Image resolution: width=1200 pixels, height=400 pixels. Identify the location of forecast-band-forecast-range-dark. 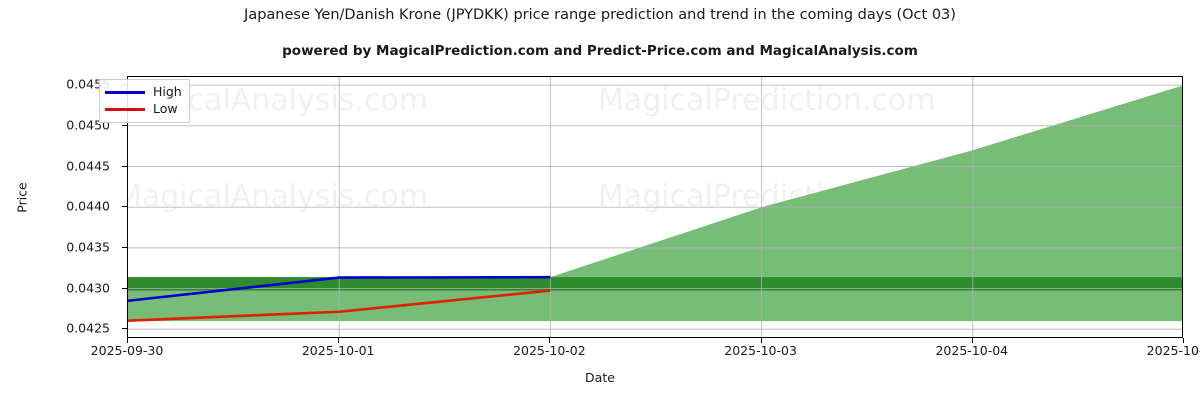
(655, 284).